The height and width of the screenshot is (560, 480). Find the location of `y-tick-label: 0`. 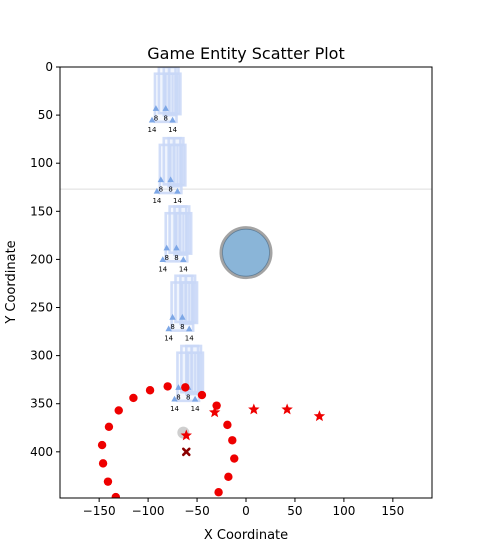

y-tick-label: 0 is located at coordinates (49, 67).